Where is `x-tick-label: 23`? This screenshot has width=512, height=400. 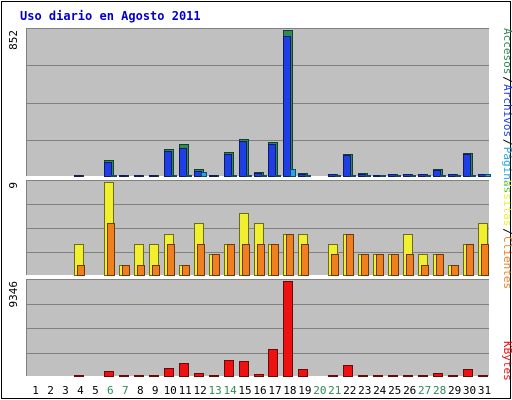 x-tick-label: 23 is located at coordinates (364, 390).